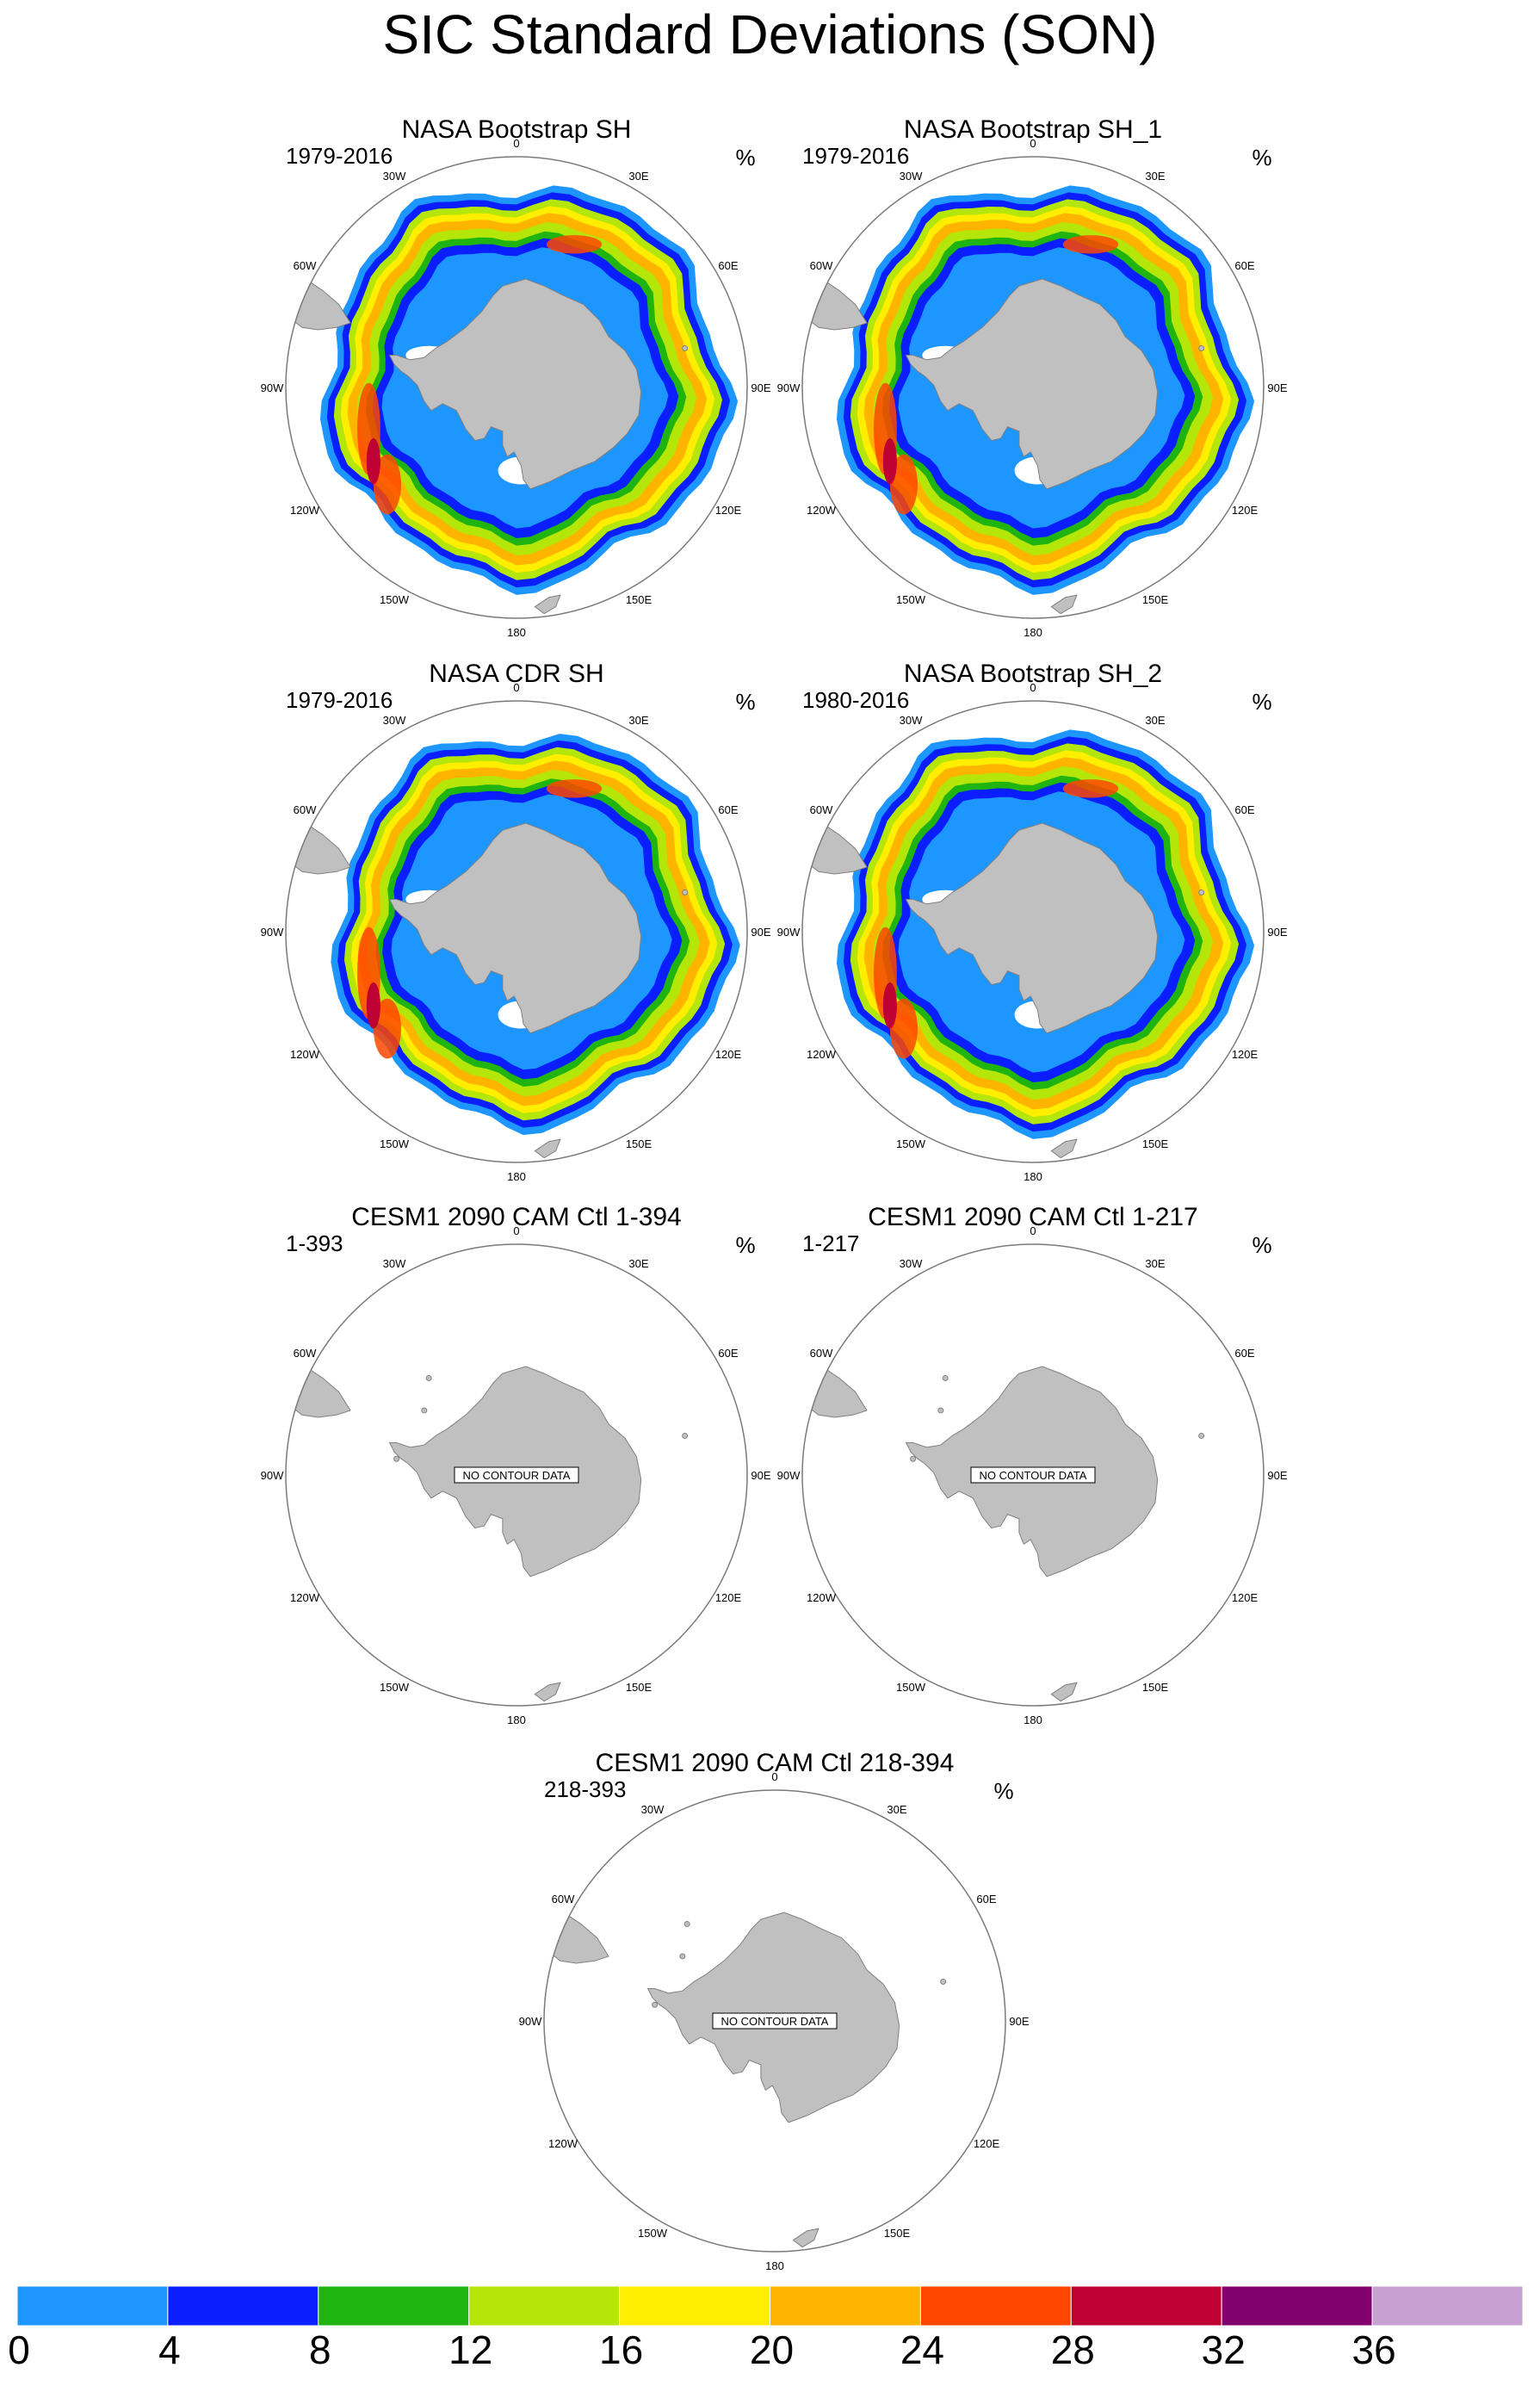 This screenshot has width=1540, height=2386. I want to click on colorbar-tick-label: 0, so click(19, 2349).